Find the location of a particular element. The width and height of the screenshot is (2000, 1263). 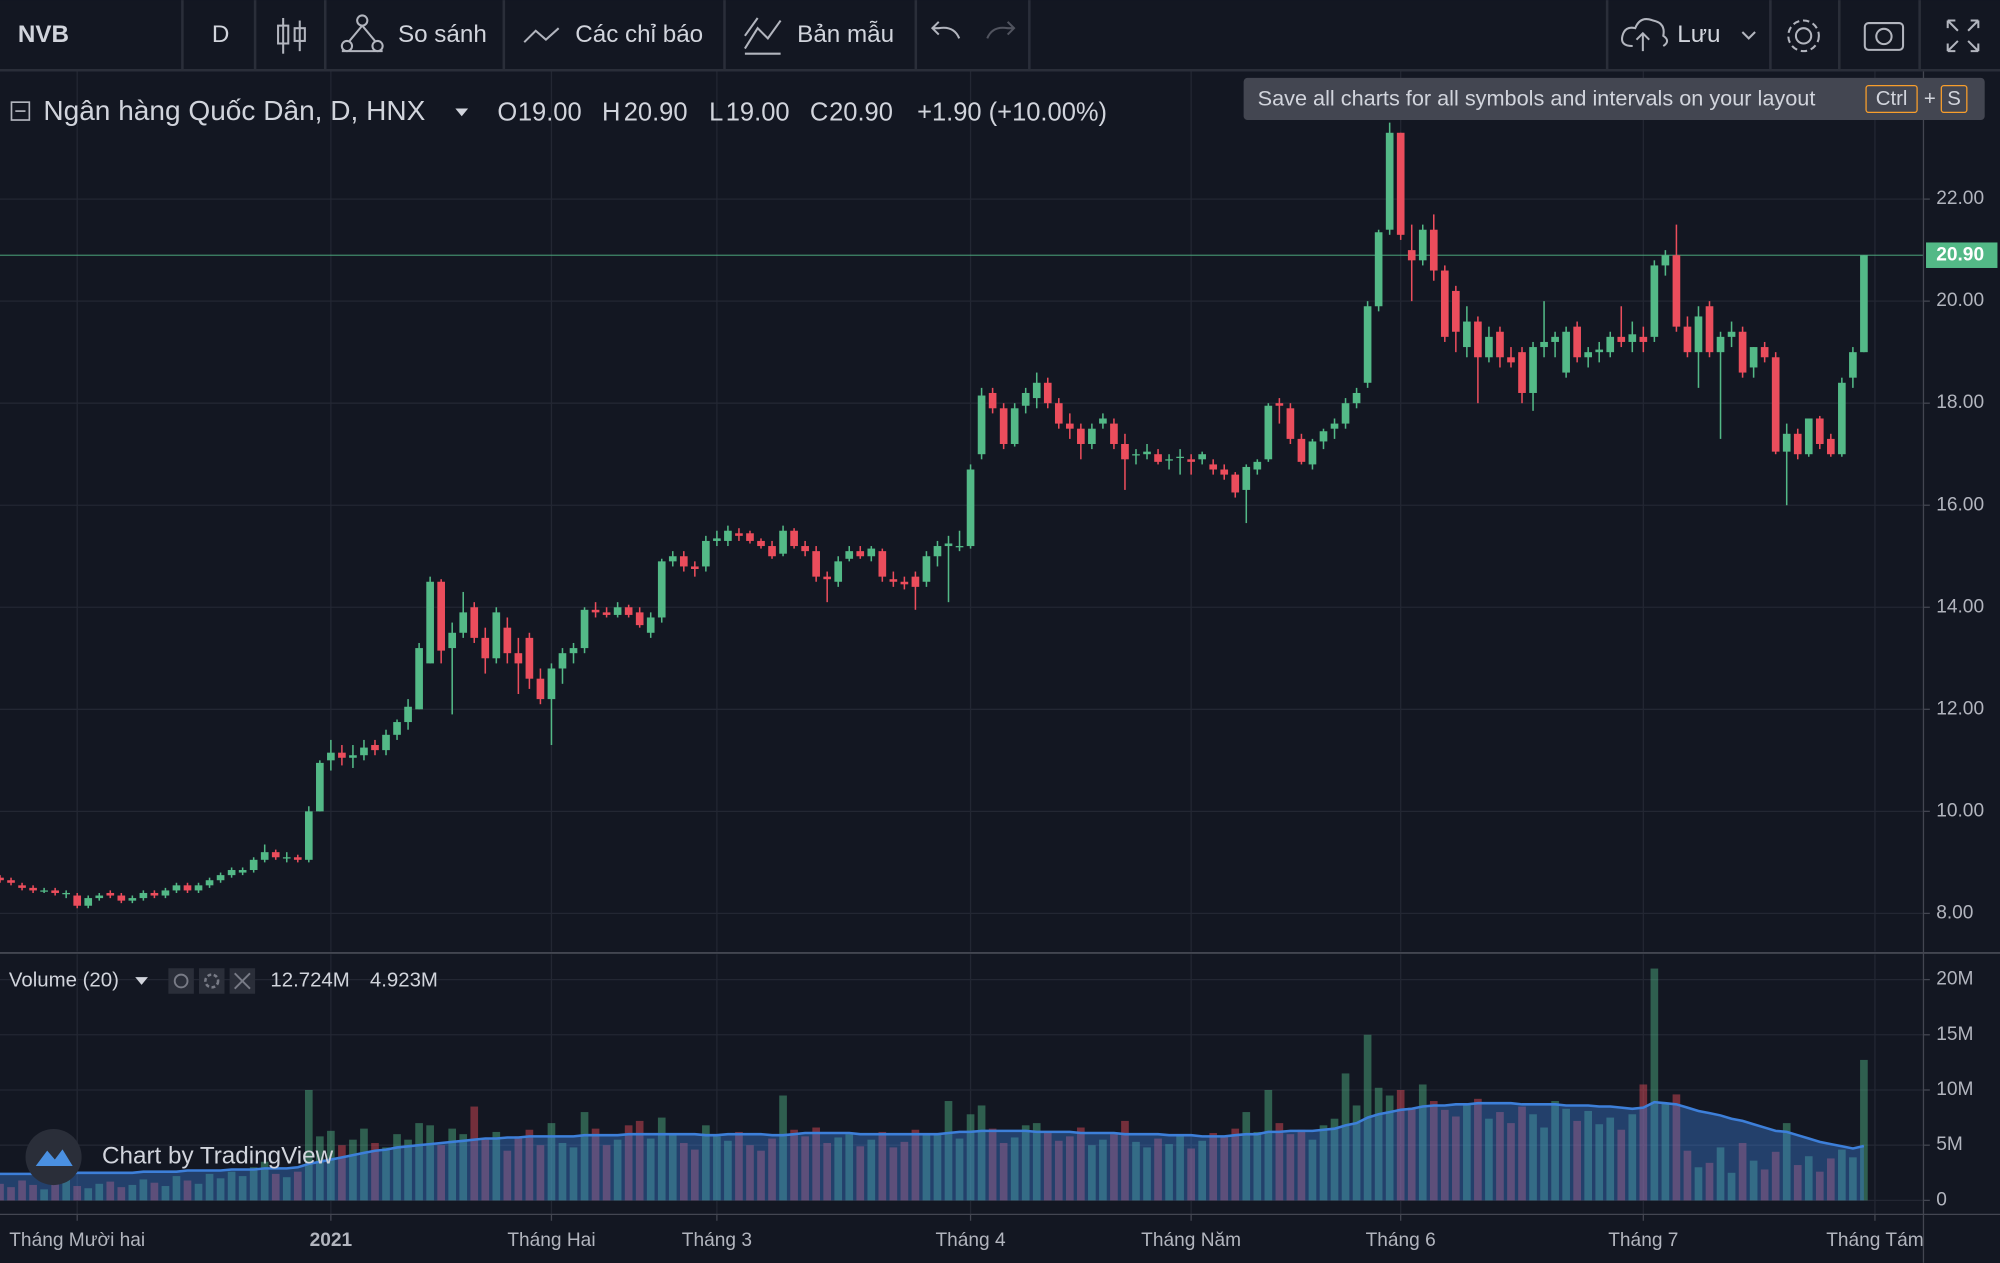

y-tick-label: 14.00 is located at coordinates (1960, 606).